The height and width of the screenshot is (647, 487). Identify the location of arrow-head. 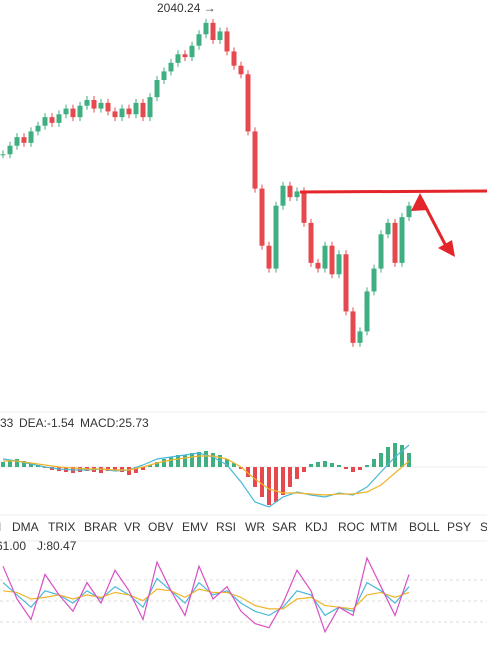
(420, 202).